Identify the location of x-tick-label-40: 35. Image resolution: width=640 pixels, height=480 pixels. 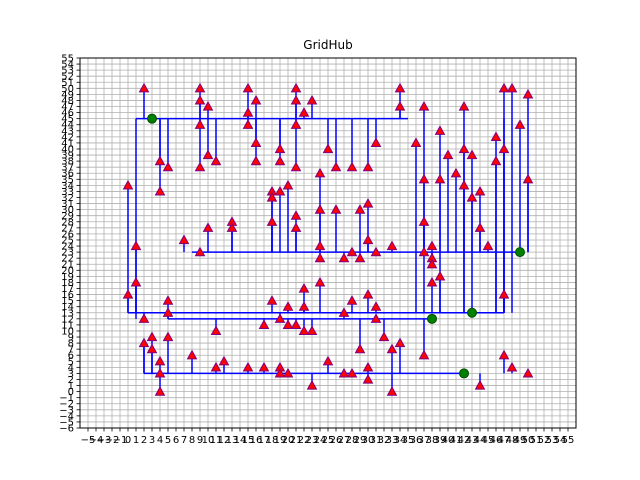
(408, 440).